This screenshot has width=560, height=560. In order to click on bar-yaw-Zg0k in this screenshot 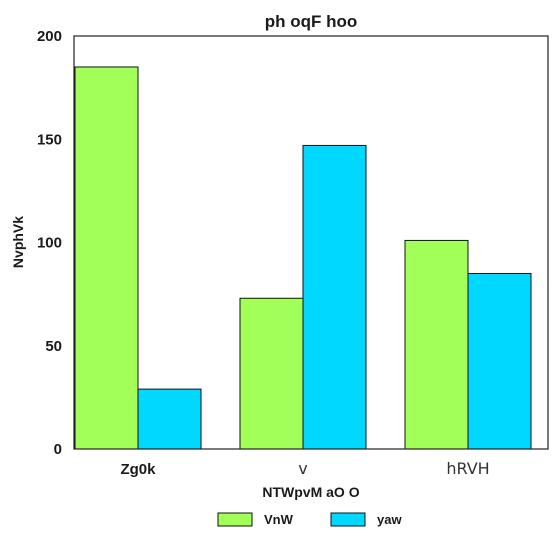, I will do `click(169, 419)`.